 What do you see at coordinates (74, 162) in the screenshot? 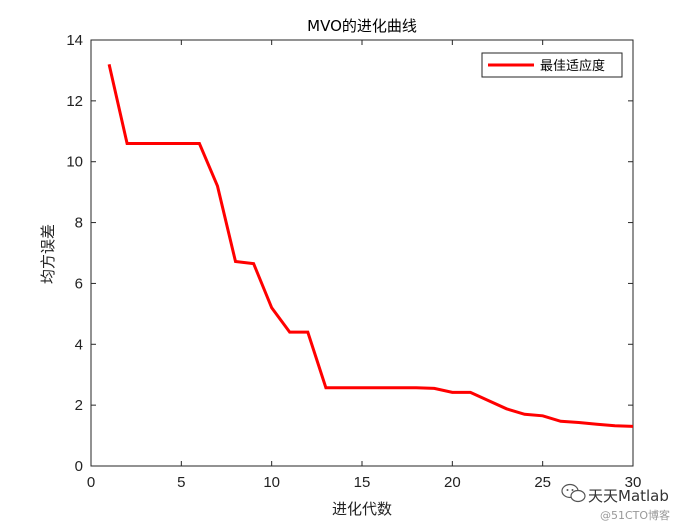
I see `y-tick-label: 10` at bounding box center [74, 162].